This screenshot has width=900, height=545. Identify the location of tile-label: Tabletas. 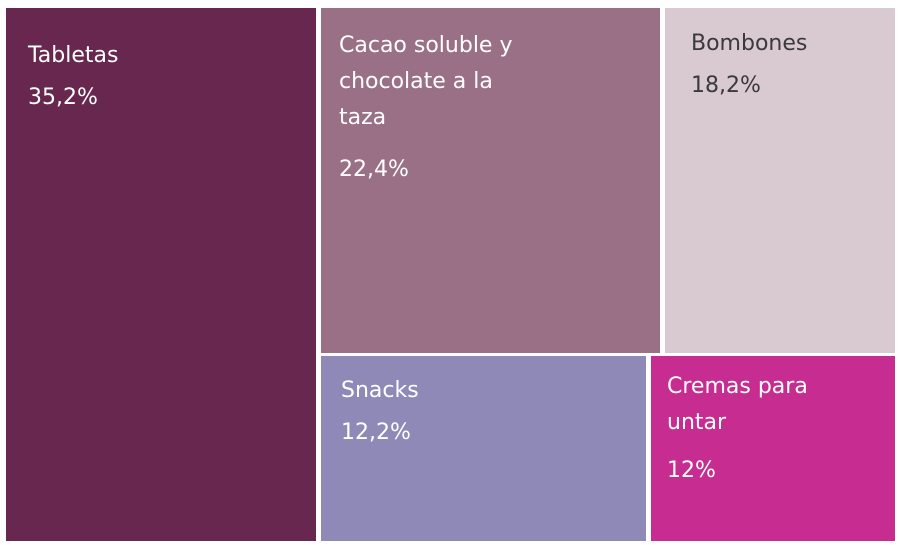
(73, 55).